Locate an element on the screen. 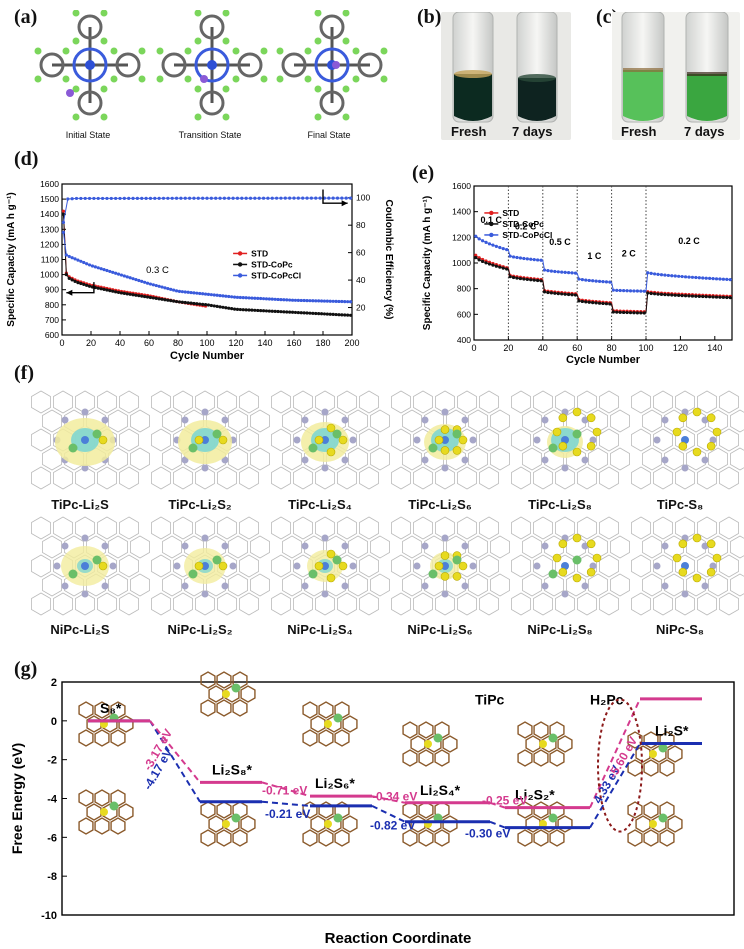  panel-label-f: (f) is located at coordinates (24, 373).